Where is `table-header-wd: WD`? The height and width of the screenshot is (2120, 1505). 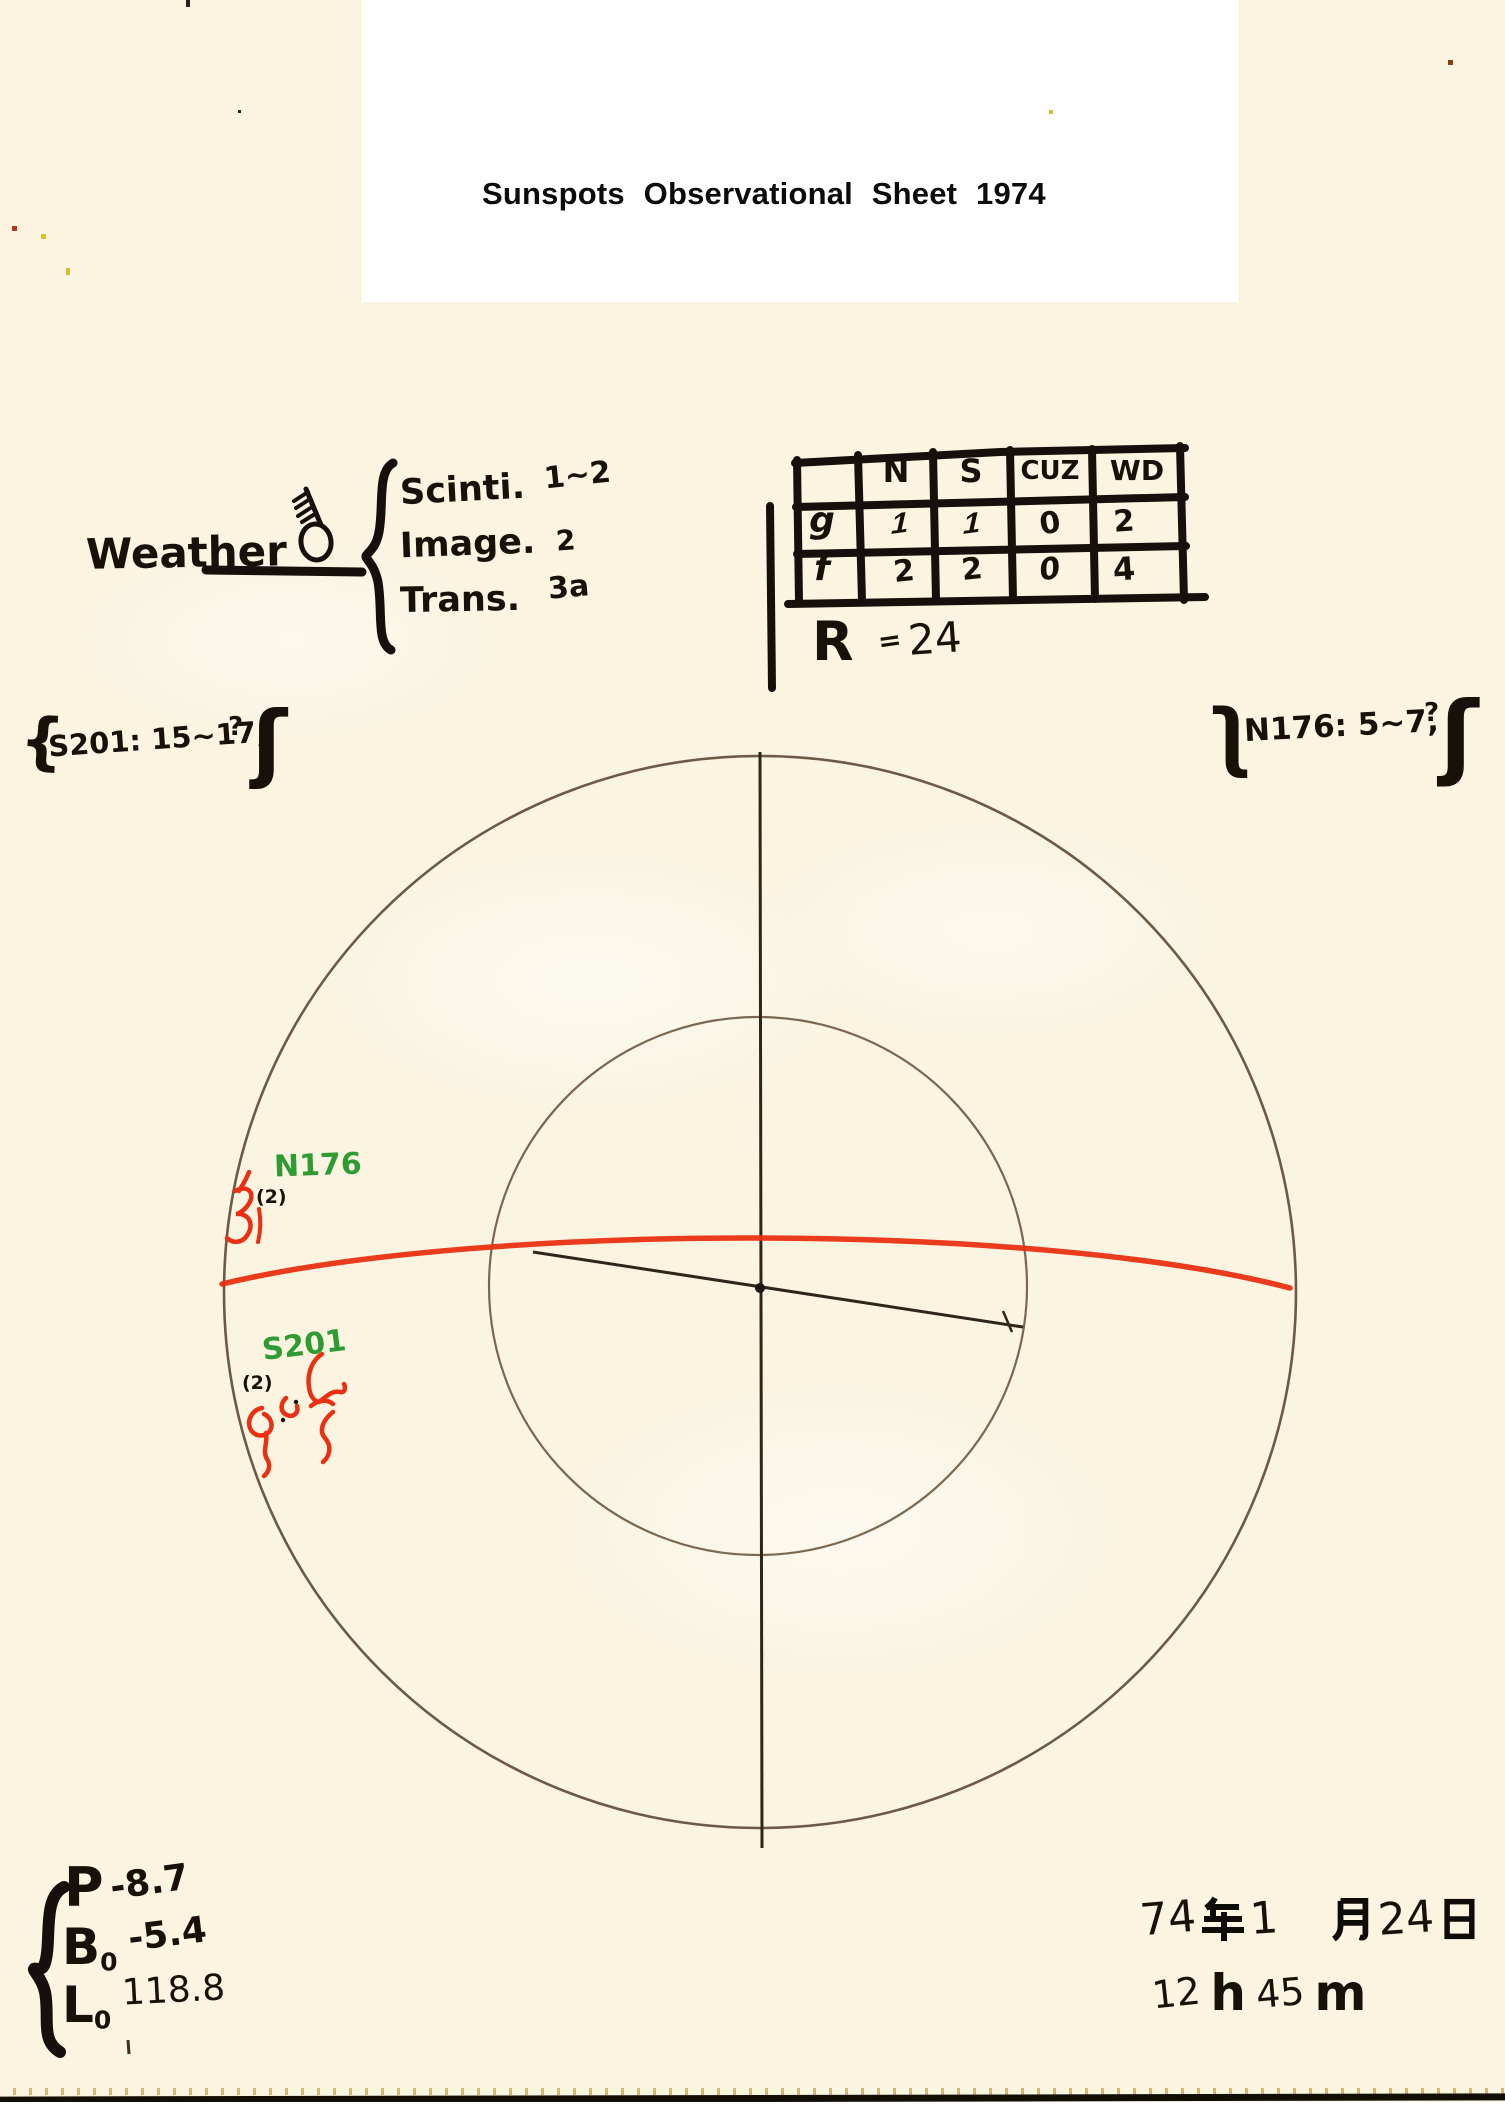 table-header-wd: WD is located at coordinates (1137, 470).